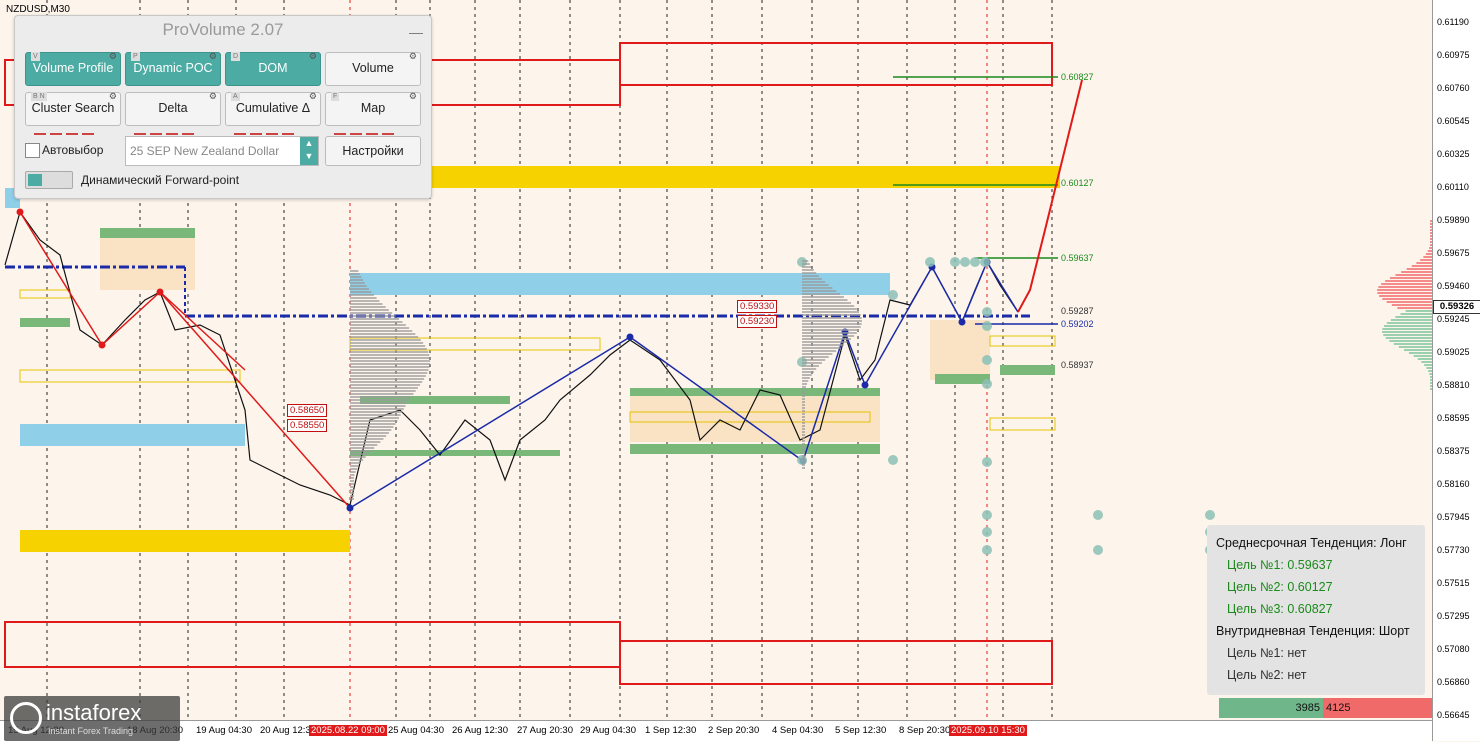  Describe the element at coordinates (1311, 543) in the screenshot. I see `medium-trend-title: Среднесрочная Тенденция: Лонг` at that location.